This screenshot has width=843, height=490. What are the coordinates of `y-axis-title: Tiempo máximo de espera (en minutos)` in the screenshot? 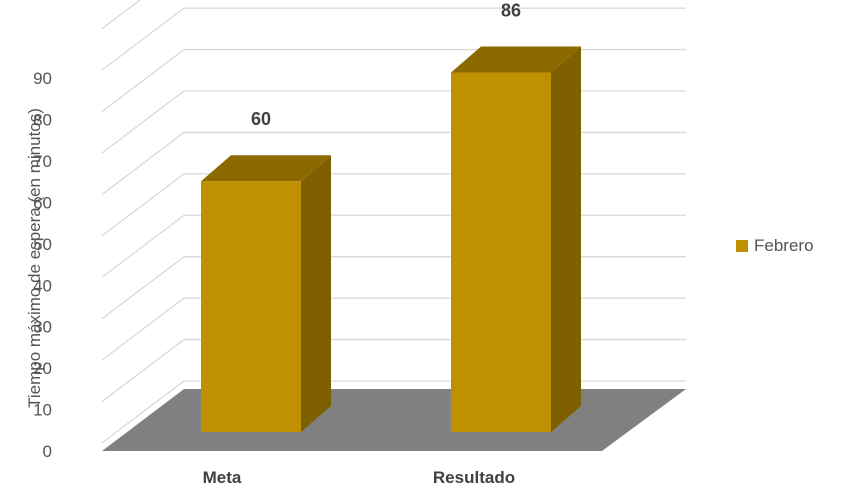 It's located at (34, 258).